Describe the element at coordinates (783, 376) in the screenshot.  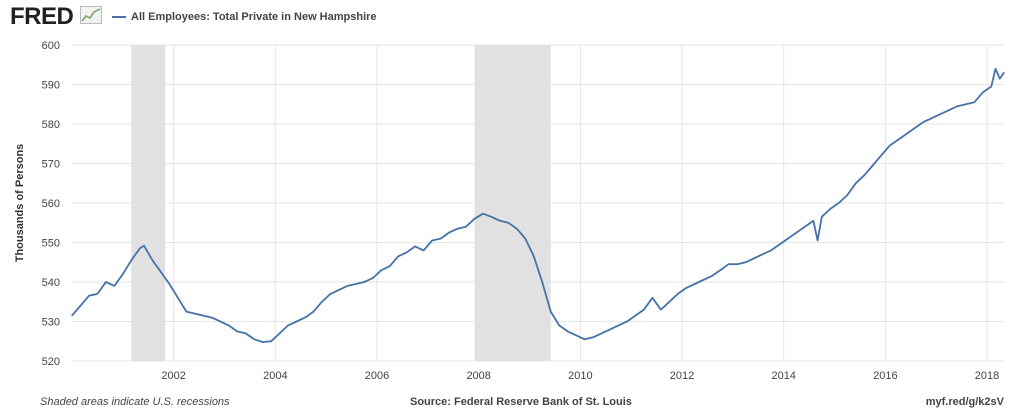
I see `x-tick-label: 2014` at that location.